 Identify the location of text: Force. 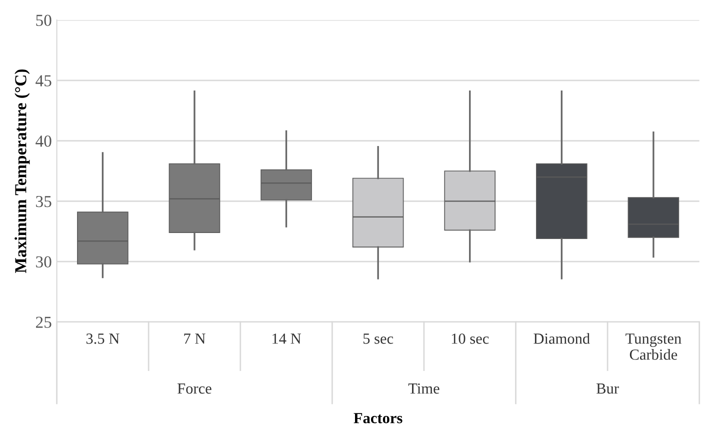
(195, 389).